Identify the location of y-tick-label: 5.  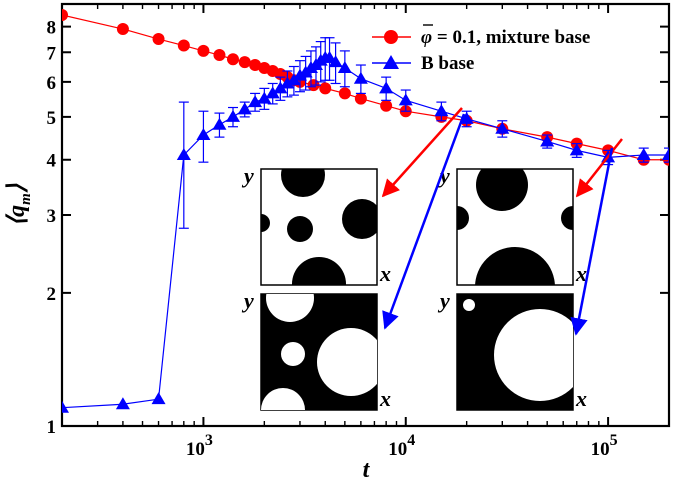
(52, 118).